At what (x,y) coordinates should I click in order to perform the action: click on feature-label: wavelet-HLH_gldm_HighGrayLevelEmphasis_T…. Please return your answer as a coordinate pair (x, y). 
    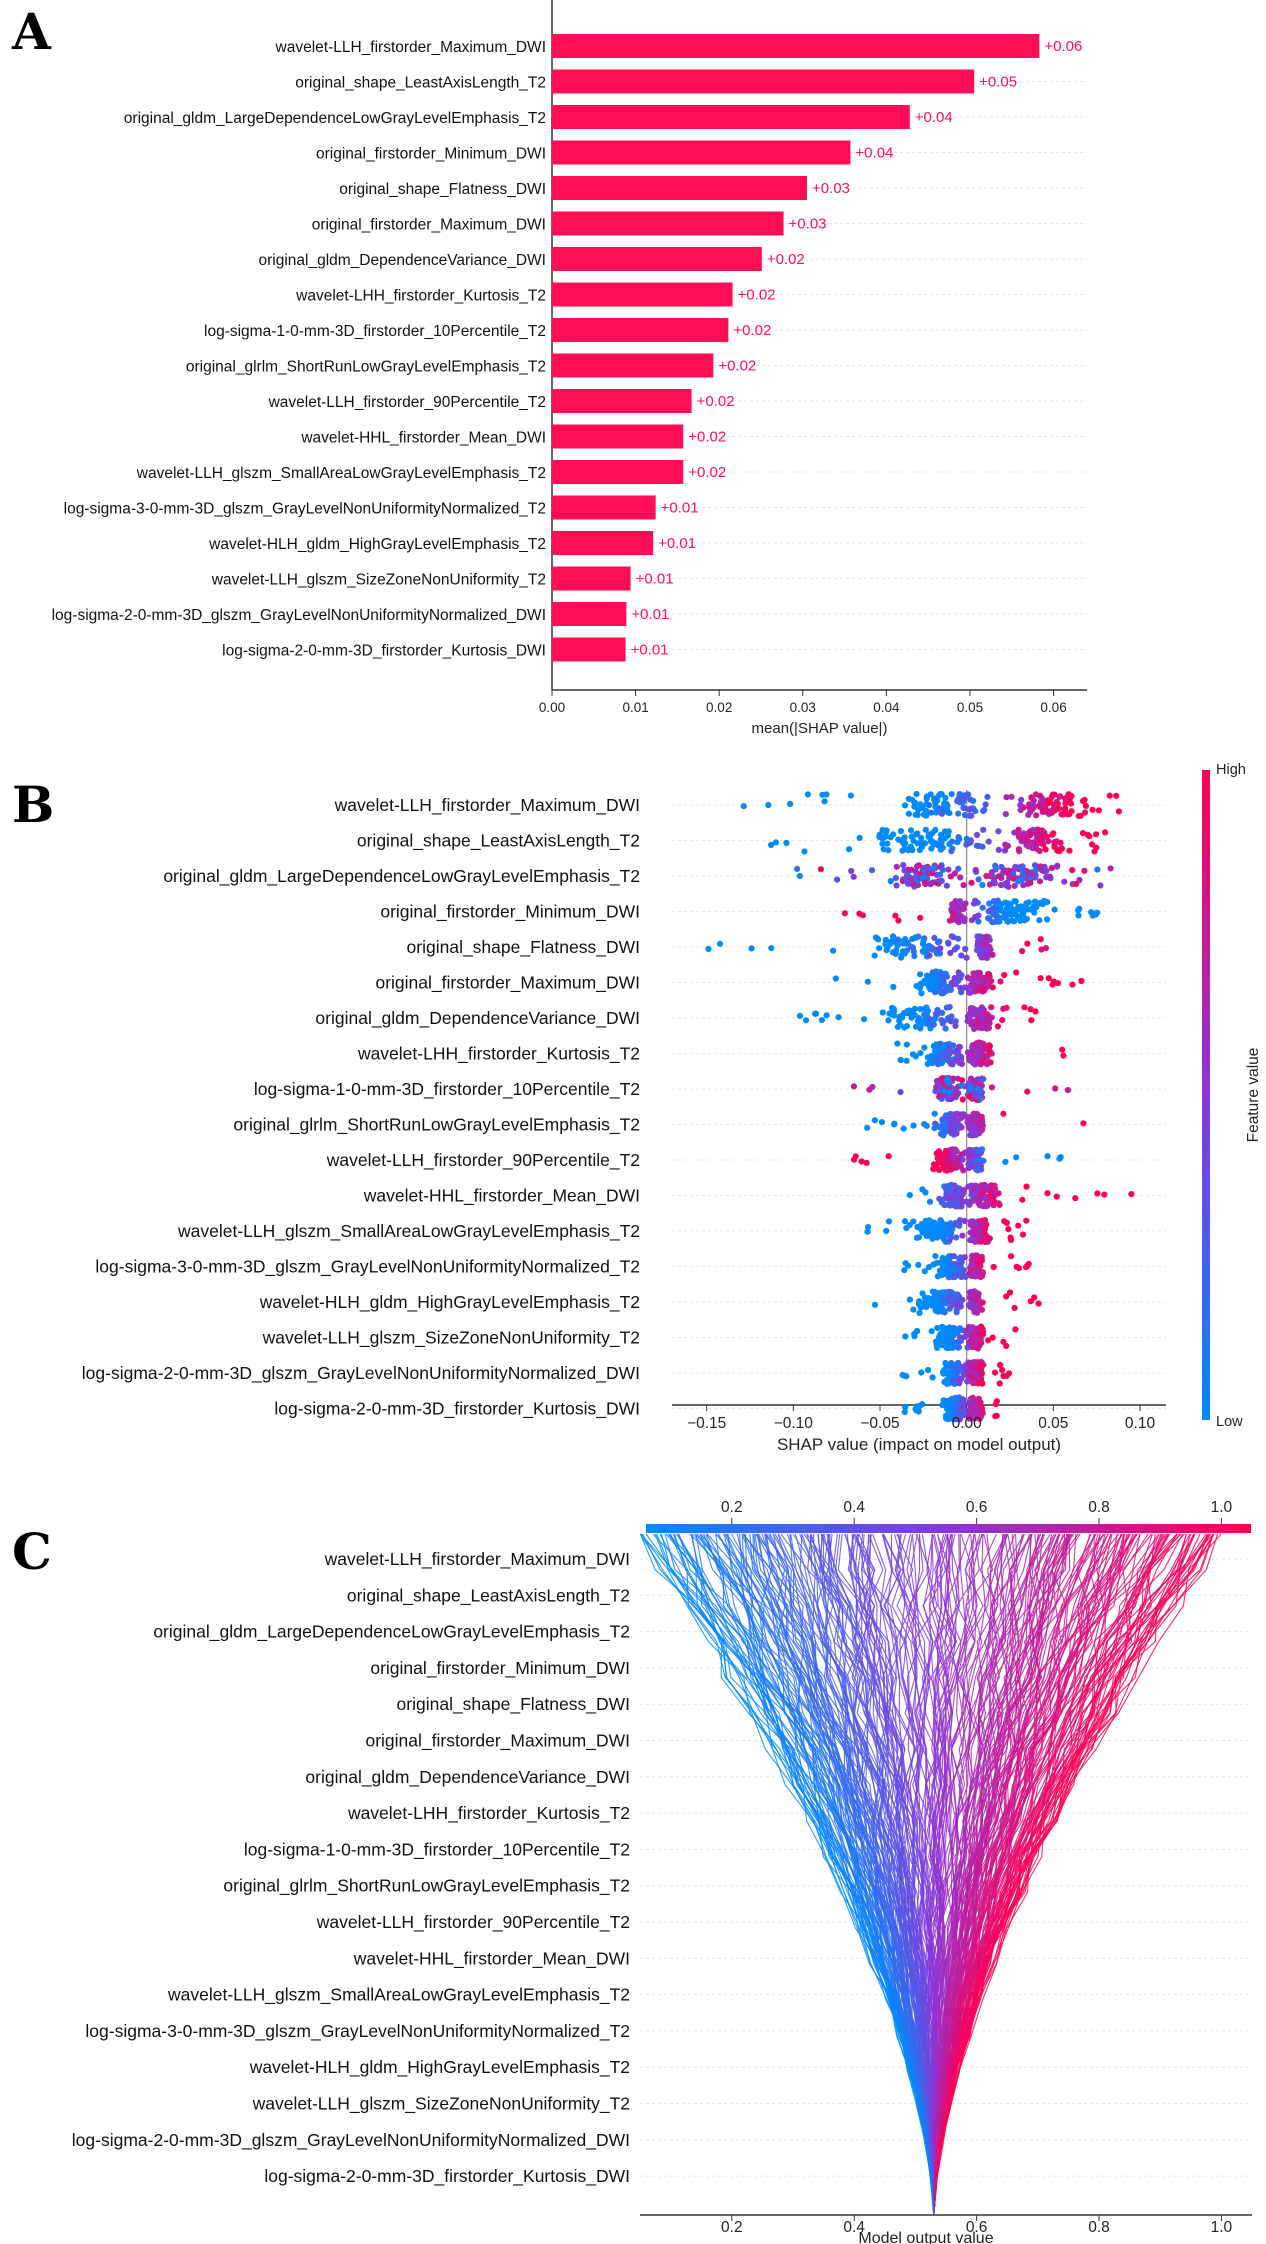
    Looking at the image, I should click on (449, 1302).